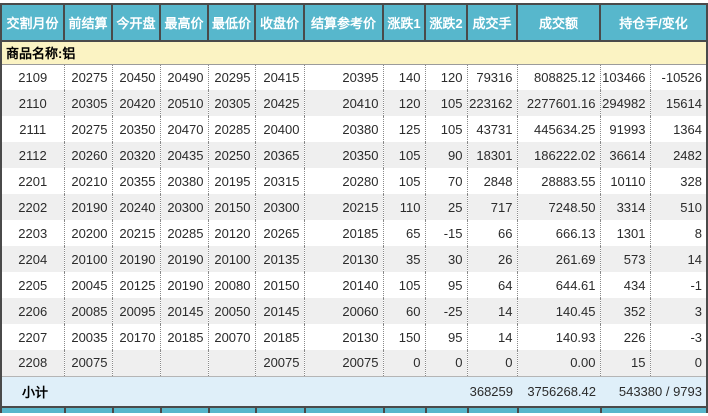  Describe the element at coordinates (279, 207) in the screenshot. I see `cell-close: 20300` at that location.